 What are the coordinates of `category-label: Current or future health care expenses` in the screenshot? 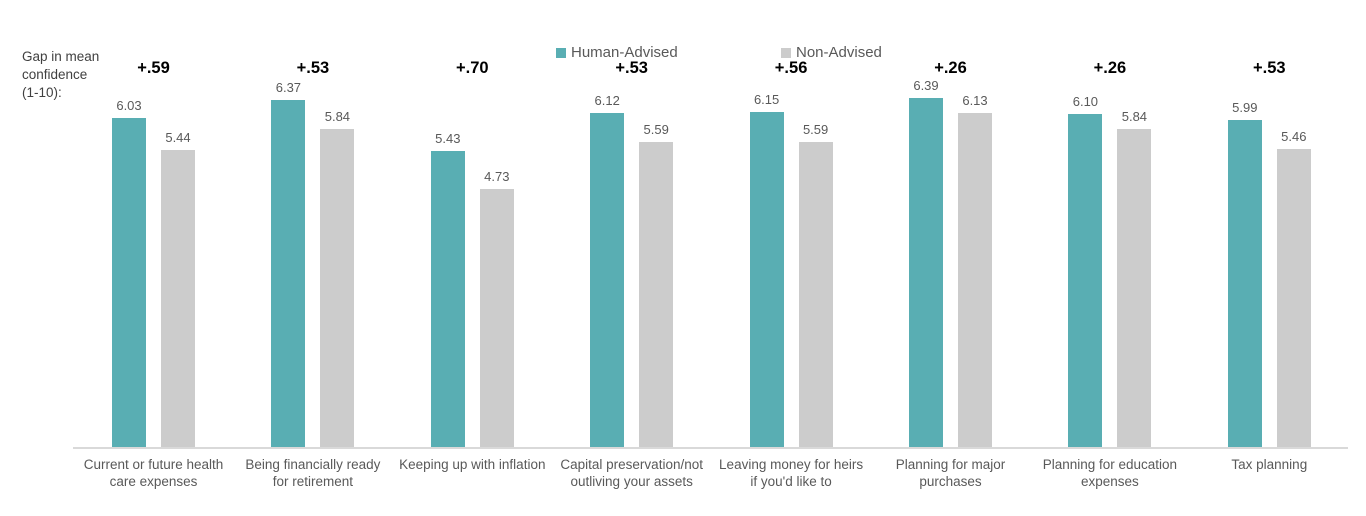 It's located at (153, 473).